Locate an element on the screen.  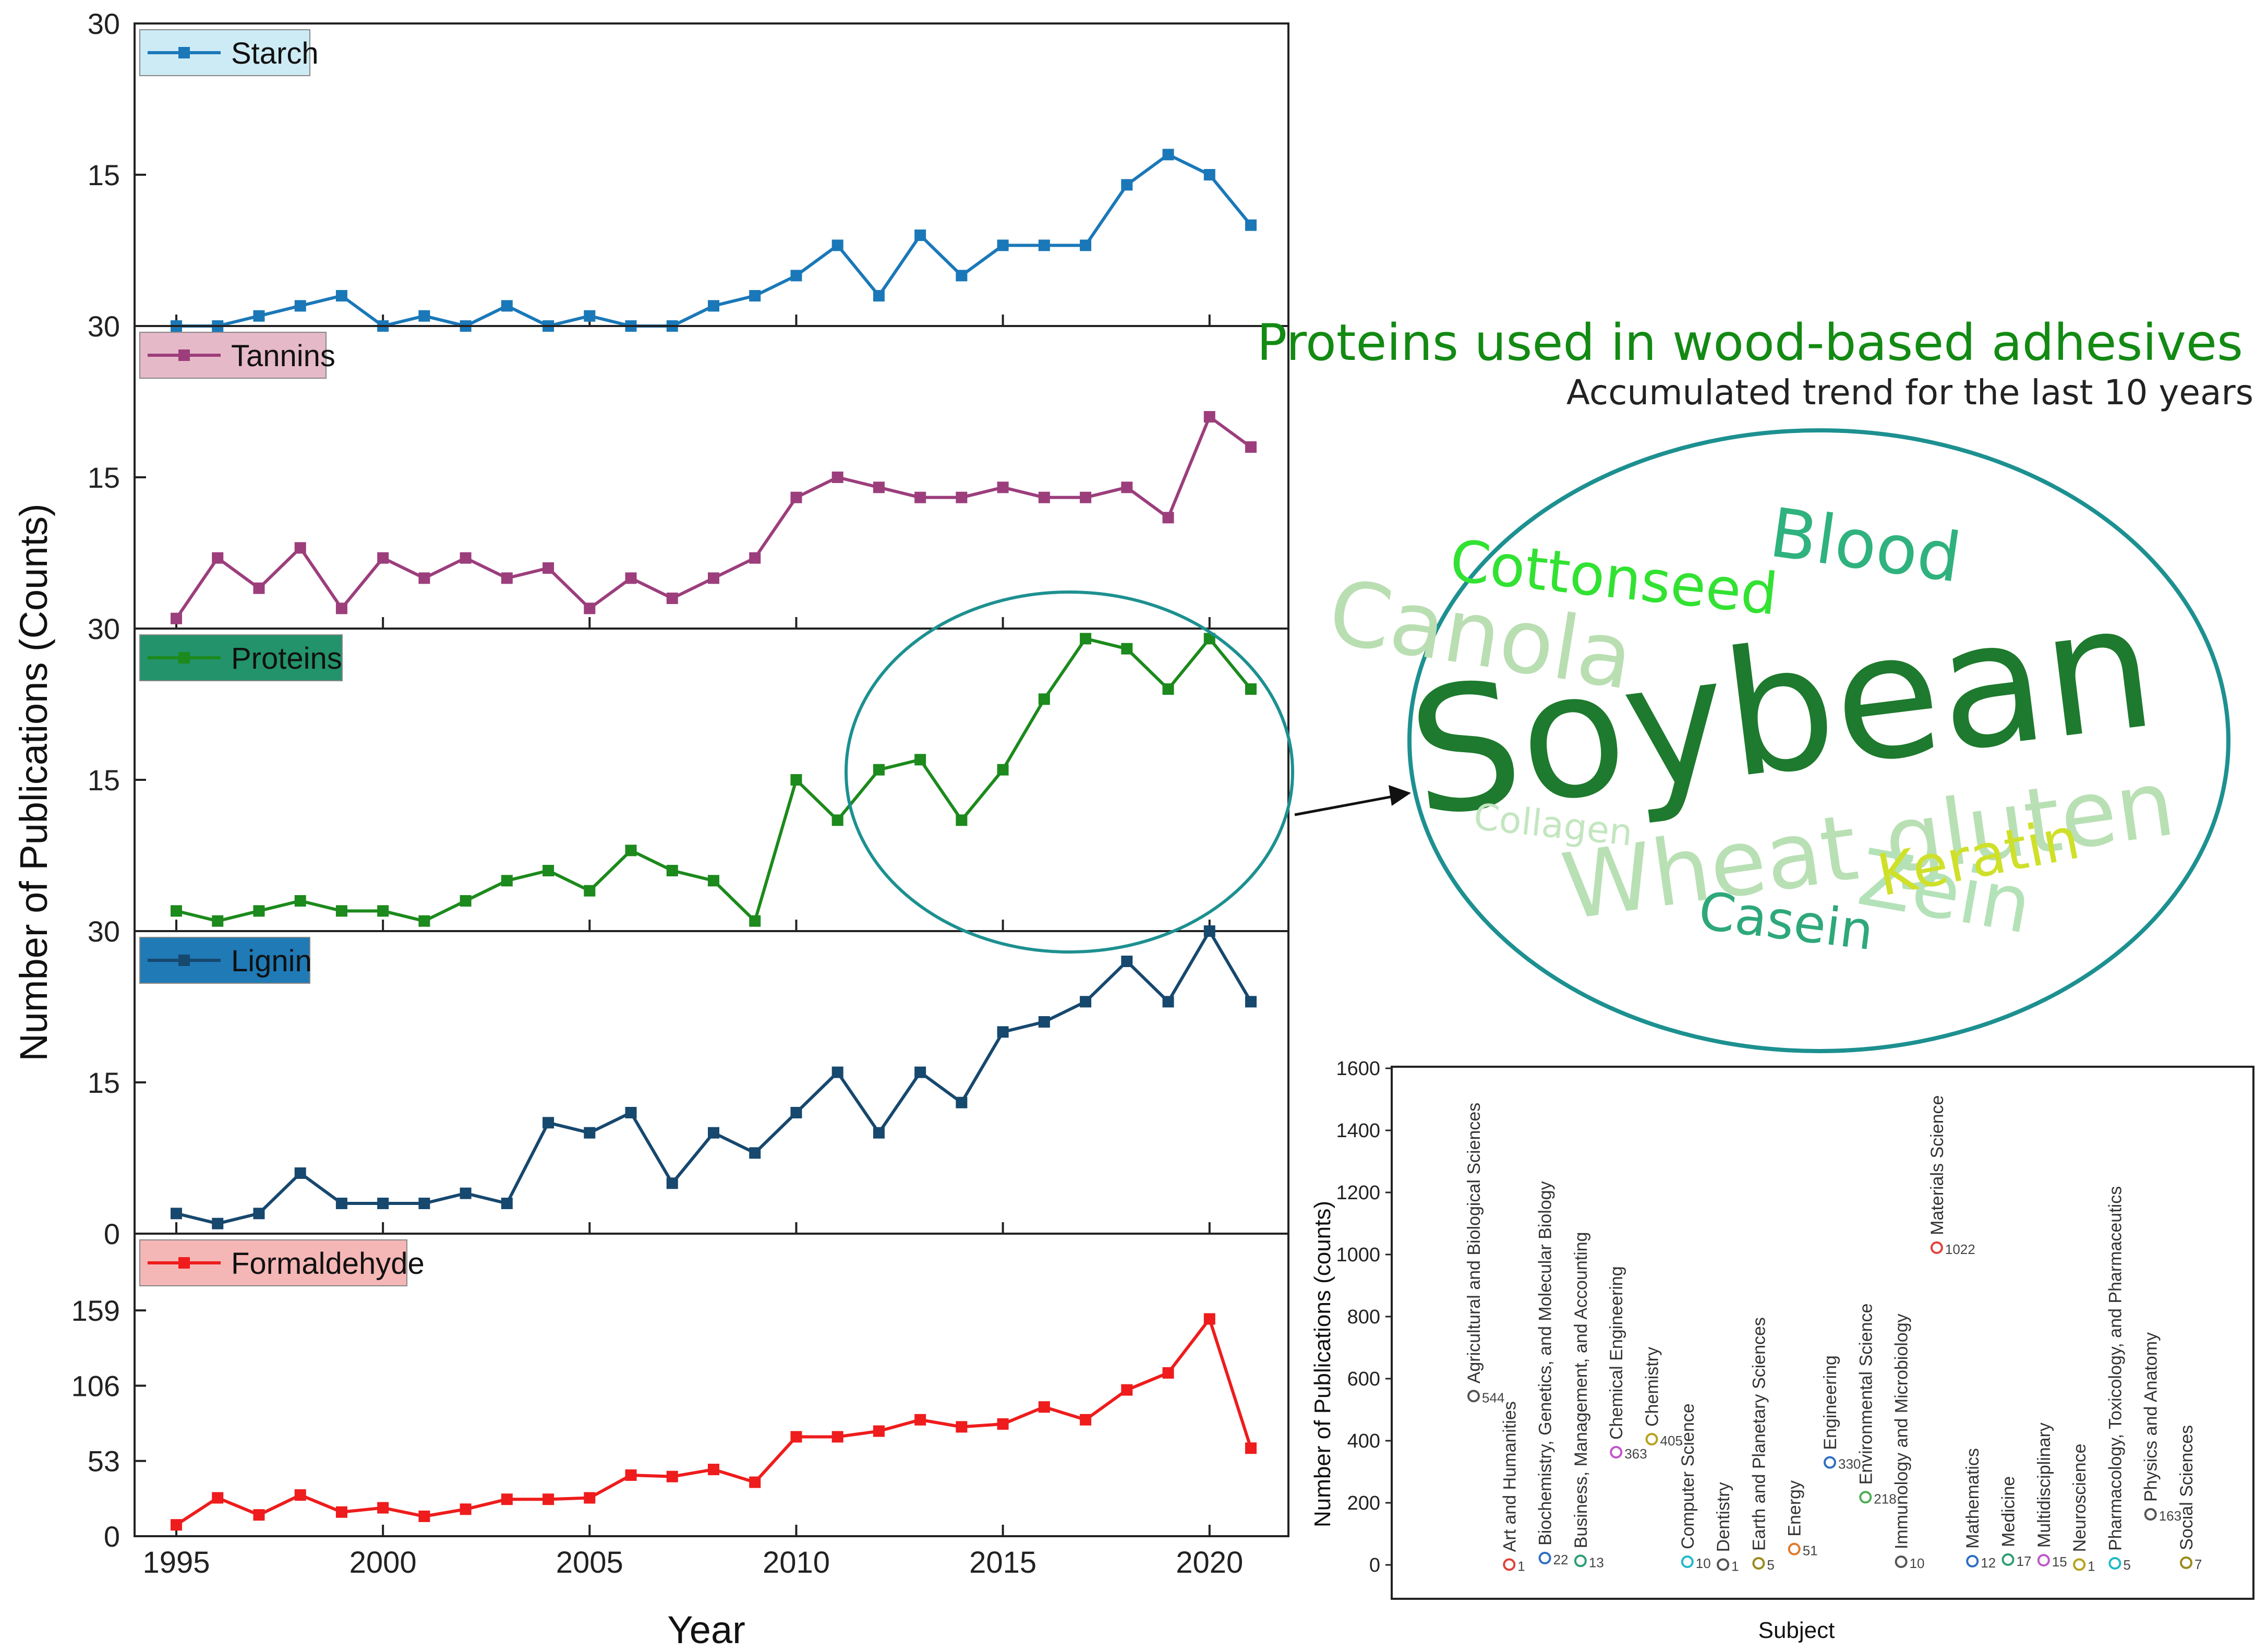
point-subject-label: Mathematics is located at coordinates (1973, 1499).